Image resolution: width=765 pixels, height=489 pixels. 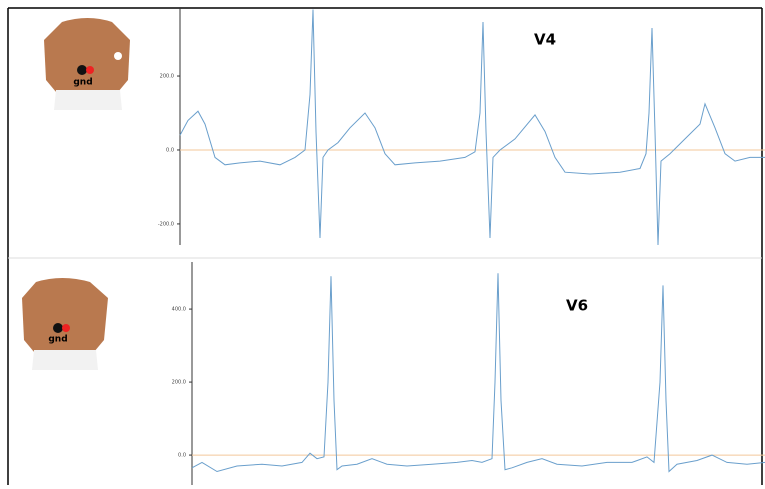 What do you see at coordinates (118, 56) in the screenshot?
I see `electrode` at bounding box center [118, 56].